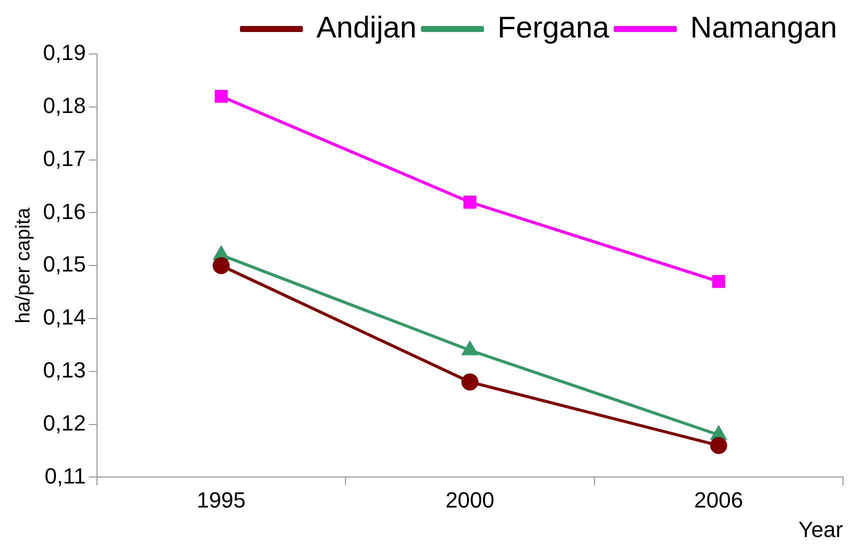 This screenshot has width=865, height=556. Describe the element at coordinates (820, 529) in the screenshot. I see `x-axis-title: Year` at that location.